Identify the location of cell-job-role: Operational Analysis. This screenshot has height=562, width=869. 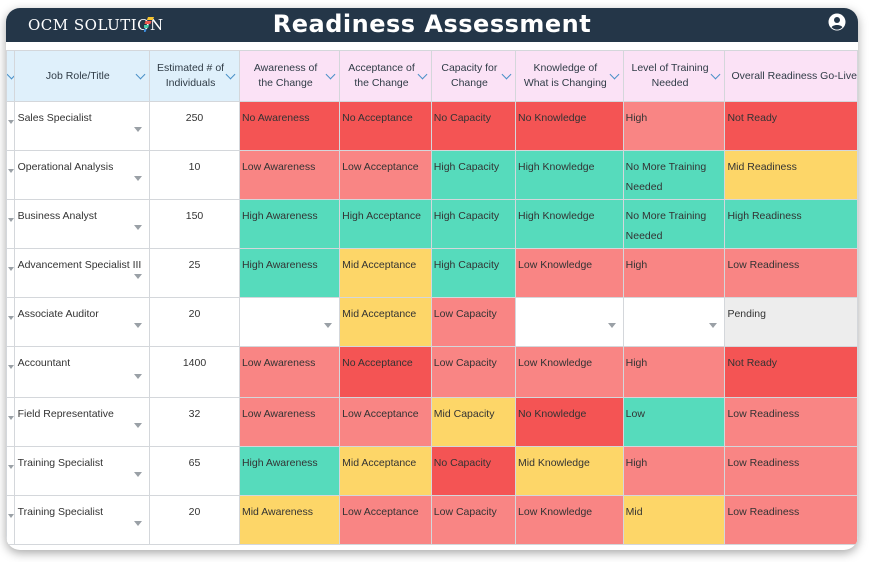
(82, 175).